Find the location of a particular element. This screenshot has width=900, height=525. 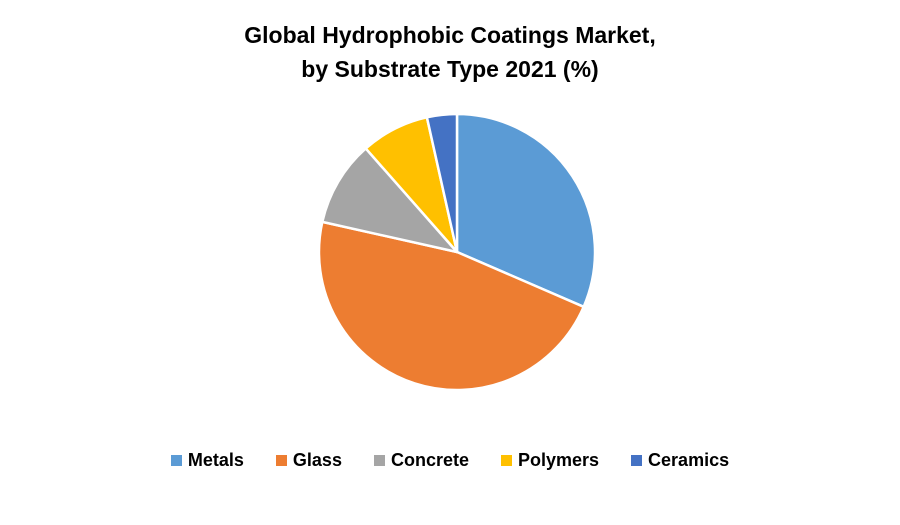

legend-item-concrete: Concrete is located at coordinates (421, 460).